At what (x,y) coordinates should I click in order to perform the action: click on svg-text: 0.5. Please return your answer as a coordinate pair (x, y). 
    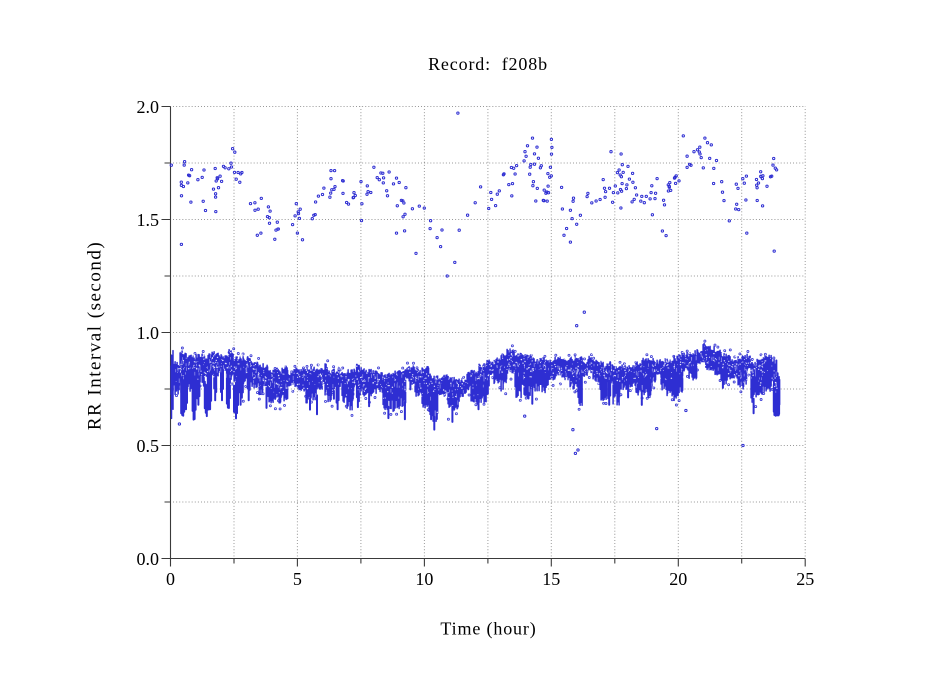
    Looking at the image, I should click on (148, 446).